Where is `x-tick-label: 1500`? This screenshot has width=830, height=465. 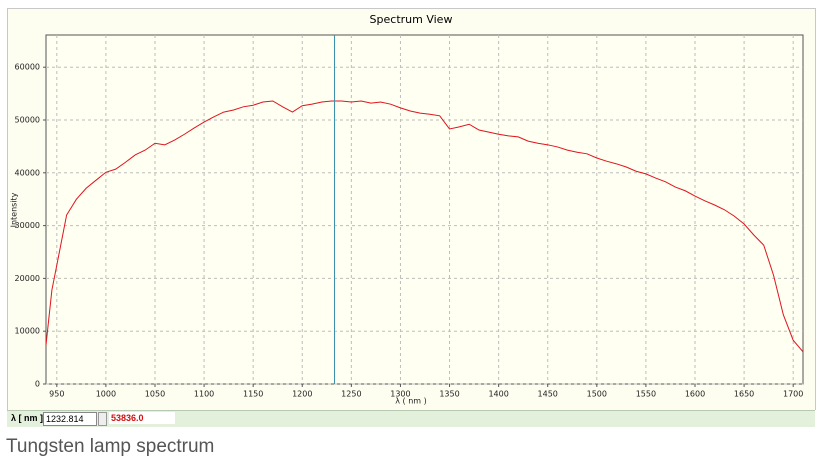
x-tick-label: 1500 is located at coordinates (597, 394).